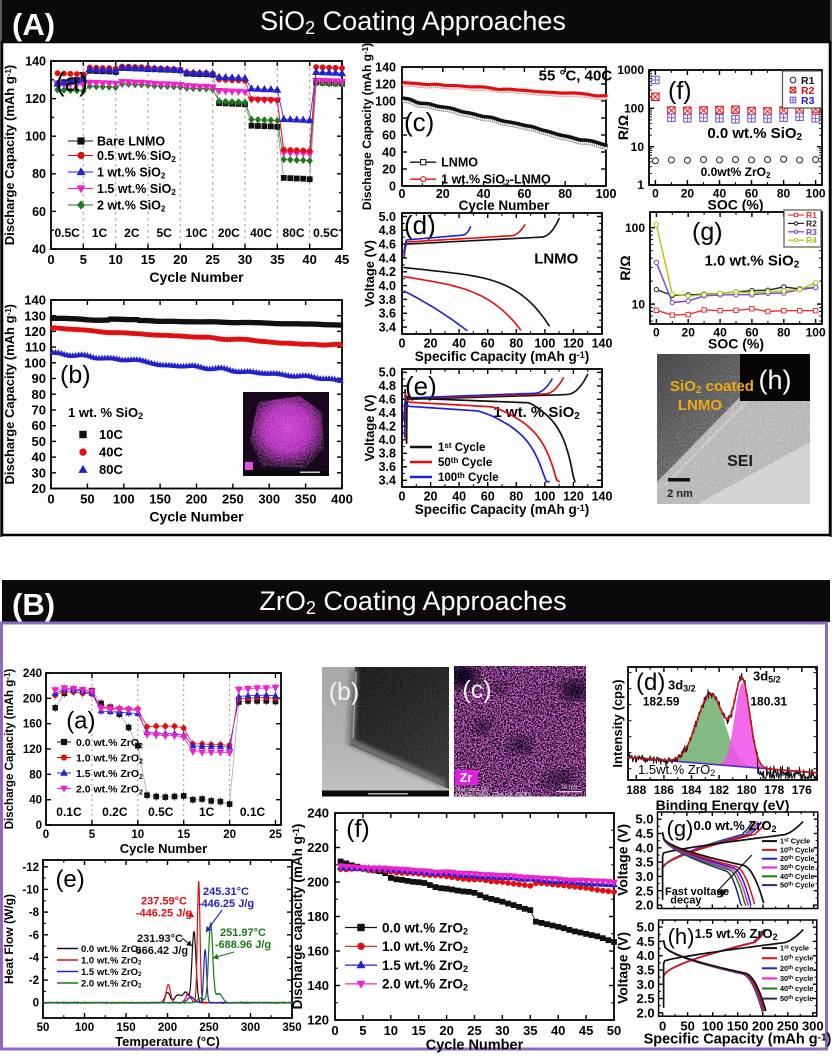 The image size is (832, 1059). I want to click on svg-text: 1.5 wt.% SiO2, so click(136, 189).